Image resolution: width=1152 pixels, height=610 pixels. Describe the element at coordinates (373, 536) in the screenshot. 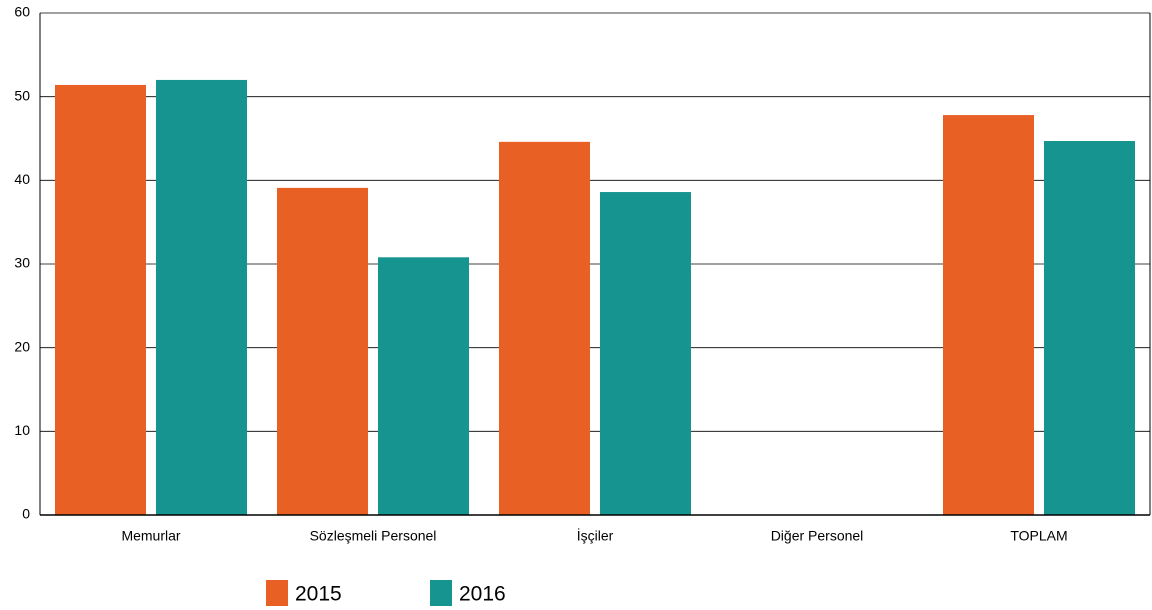

I see `x-tick-label: Sözleşmeli Personel` at that location.